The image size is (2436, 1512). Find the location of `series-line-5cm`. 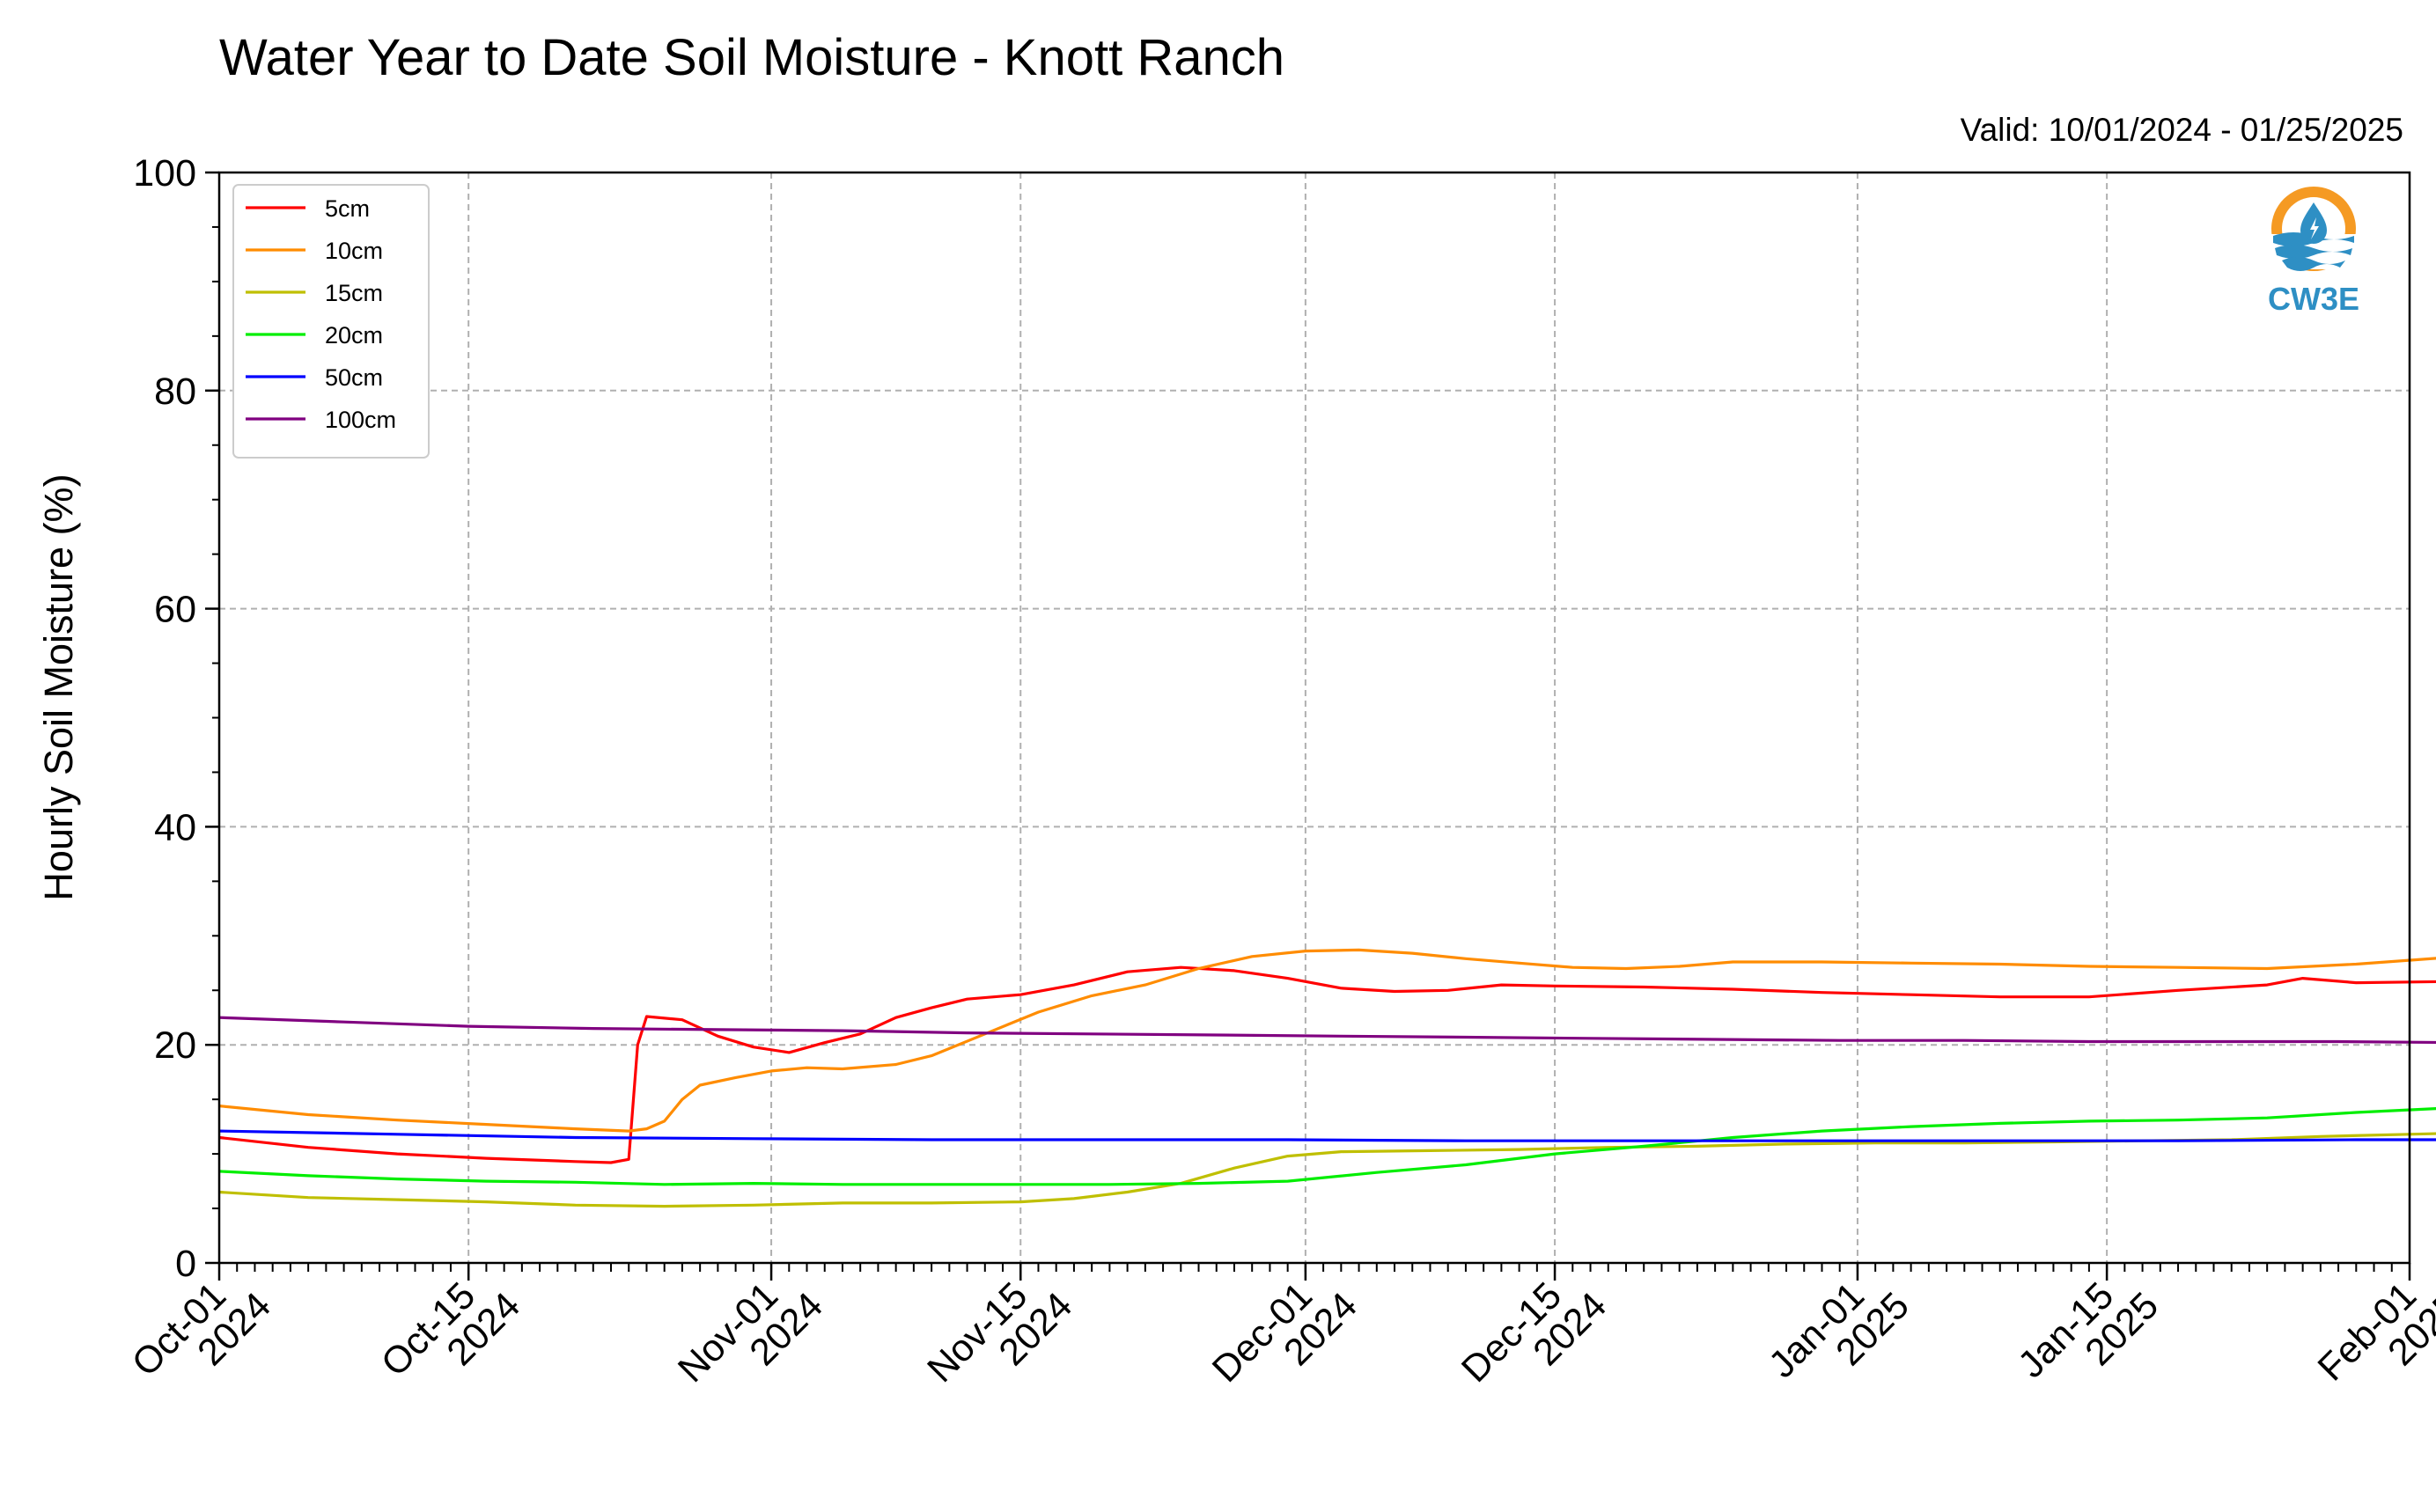

series-line-5cm is located at coordinates (1327, 1064).